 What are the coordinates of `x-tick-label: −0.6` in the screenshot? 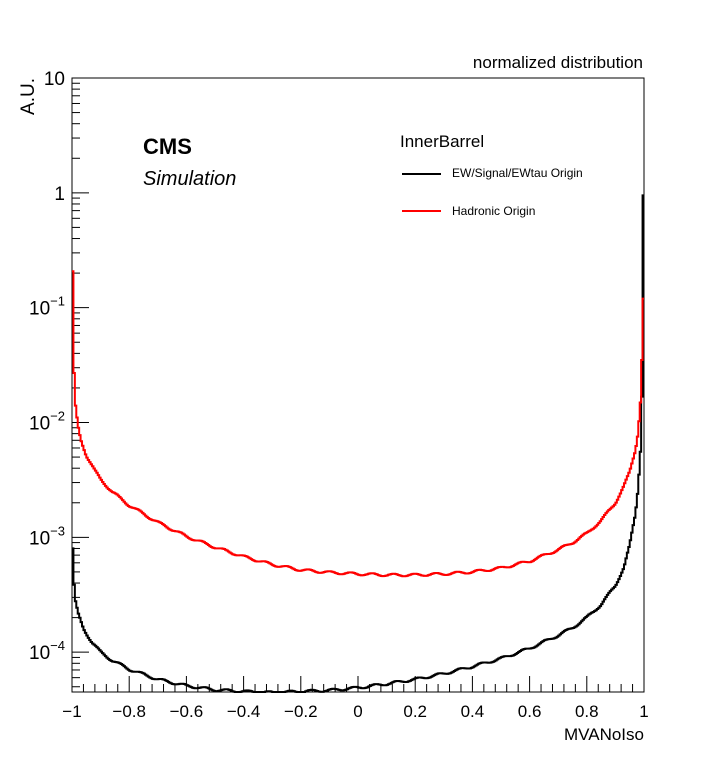 It's located at (187, 711).